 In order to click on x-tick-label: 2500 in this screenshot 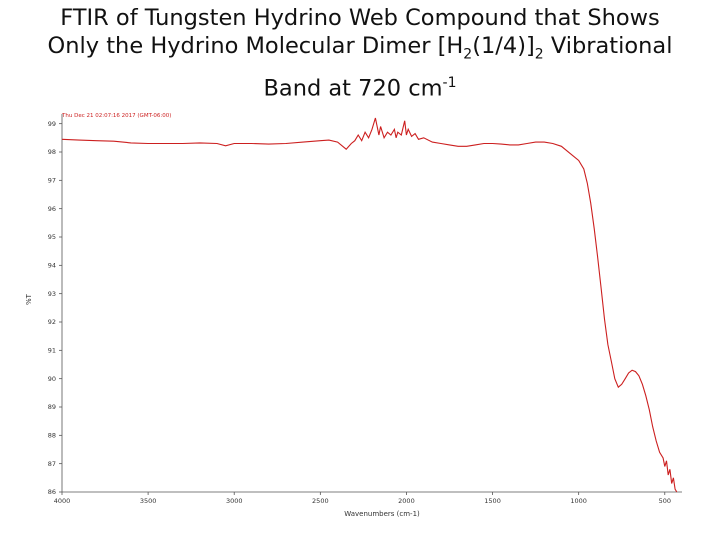, I will do `click(320, 501)`.